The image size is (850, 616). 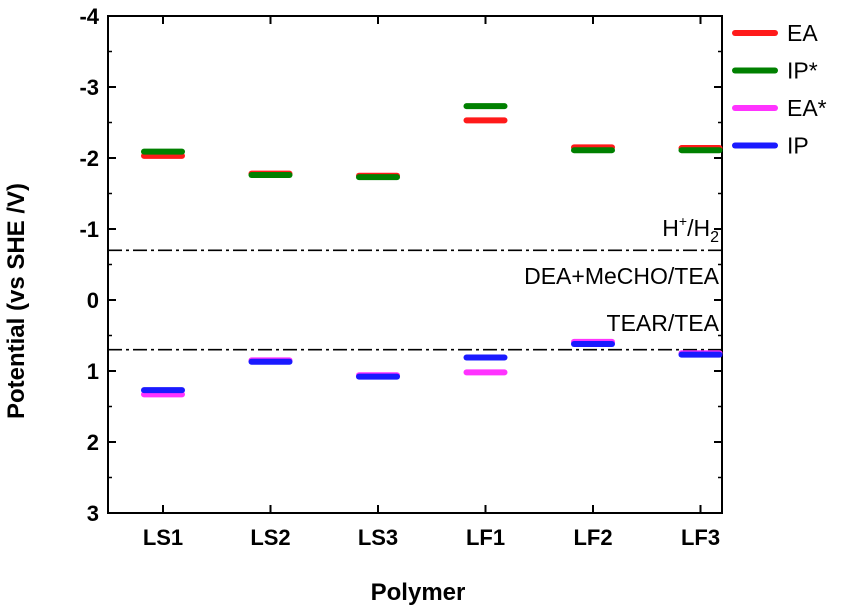 What do you see at coordinates (802, 71) in the screenshot?
I see `legend-label: IP*` at bounding box center [802, 71].